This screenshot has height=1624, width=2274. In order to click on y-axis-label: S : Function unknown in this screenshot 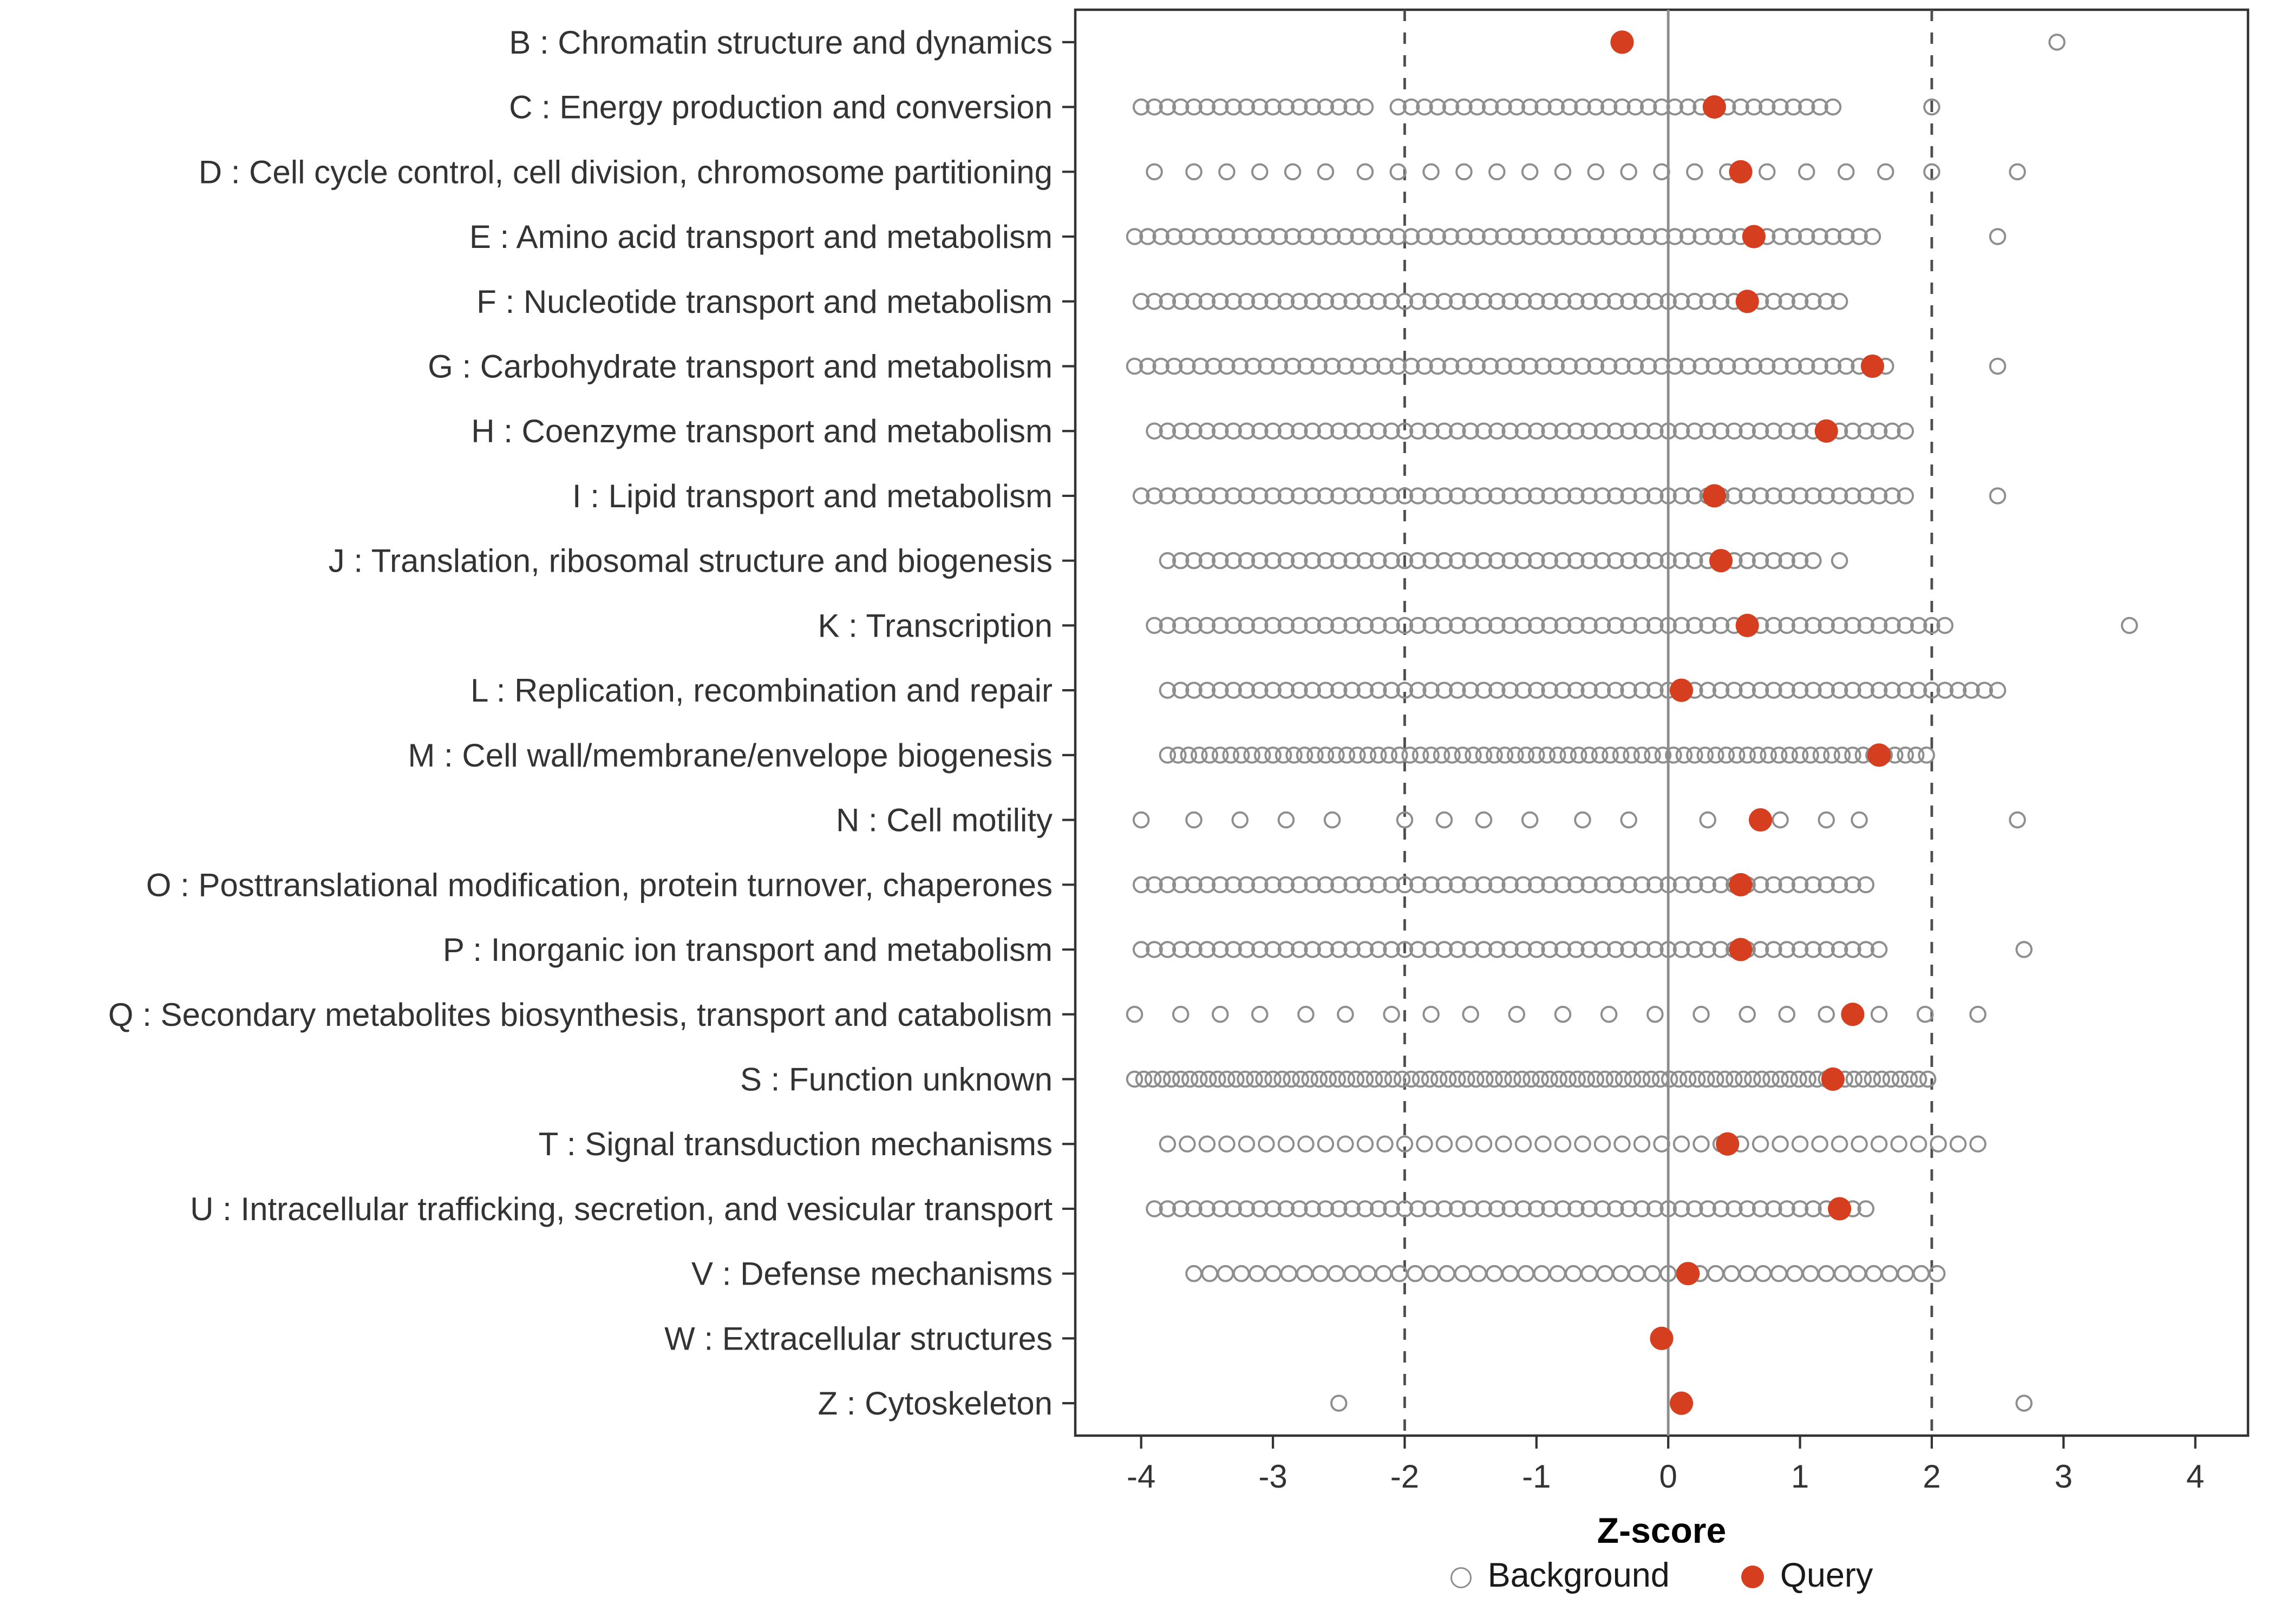, I will do `click(897, 1080)`.